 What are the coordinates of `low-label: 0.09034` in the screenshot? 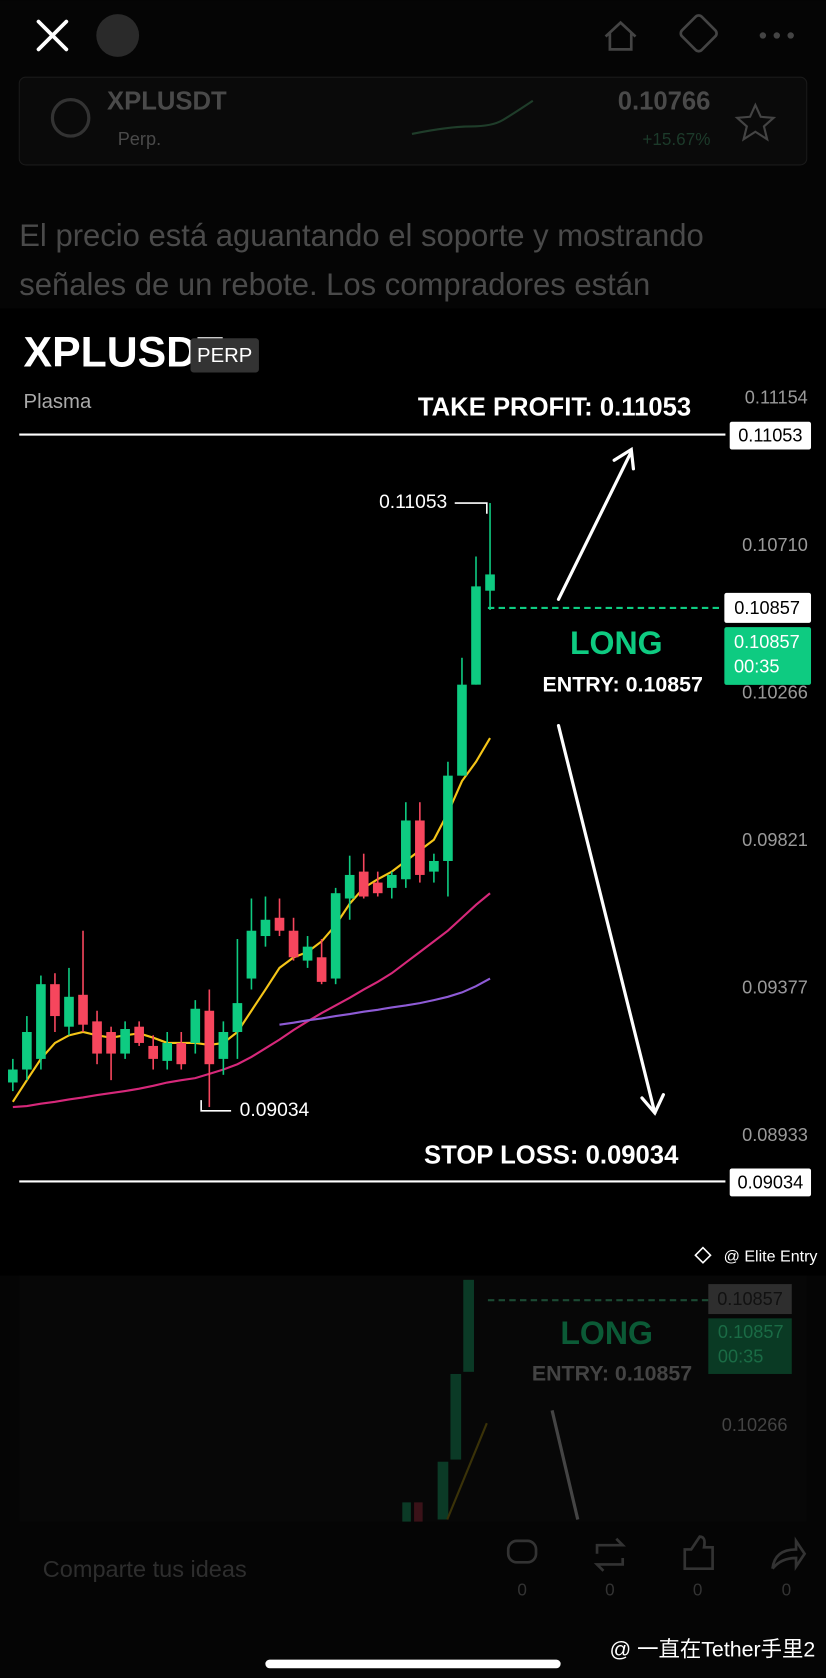 It's located at (275, 1110).